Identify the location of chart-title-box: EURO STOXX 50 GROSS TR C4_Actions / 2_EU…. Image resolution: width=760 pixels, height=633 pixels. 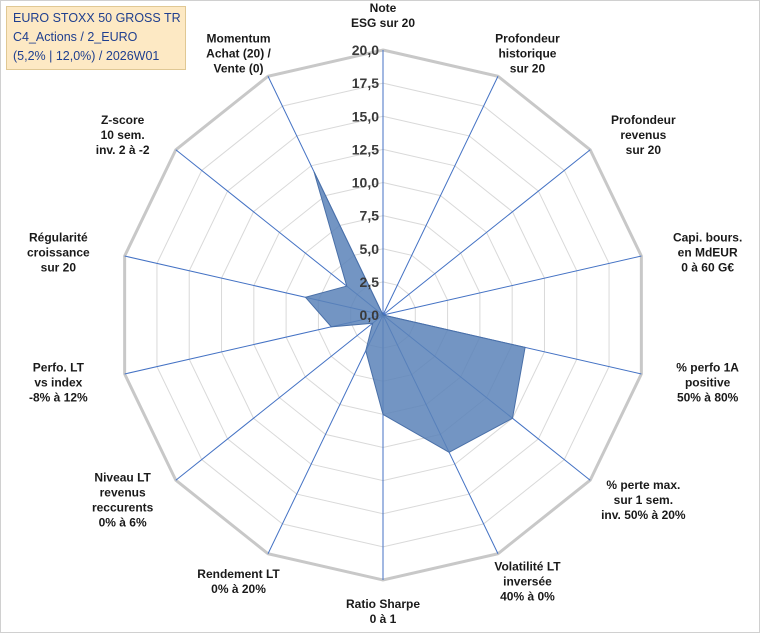
(96, 38).